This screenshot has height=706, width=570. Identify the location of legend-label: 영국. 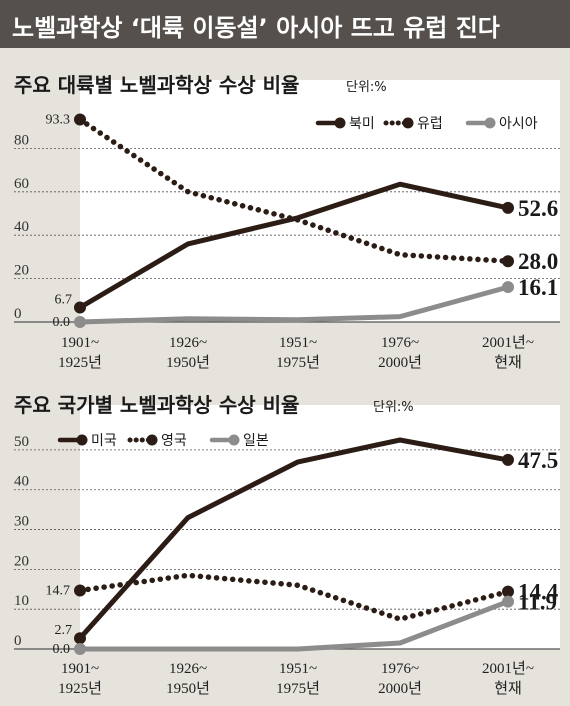
(174, 441).